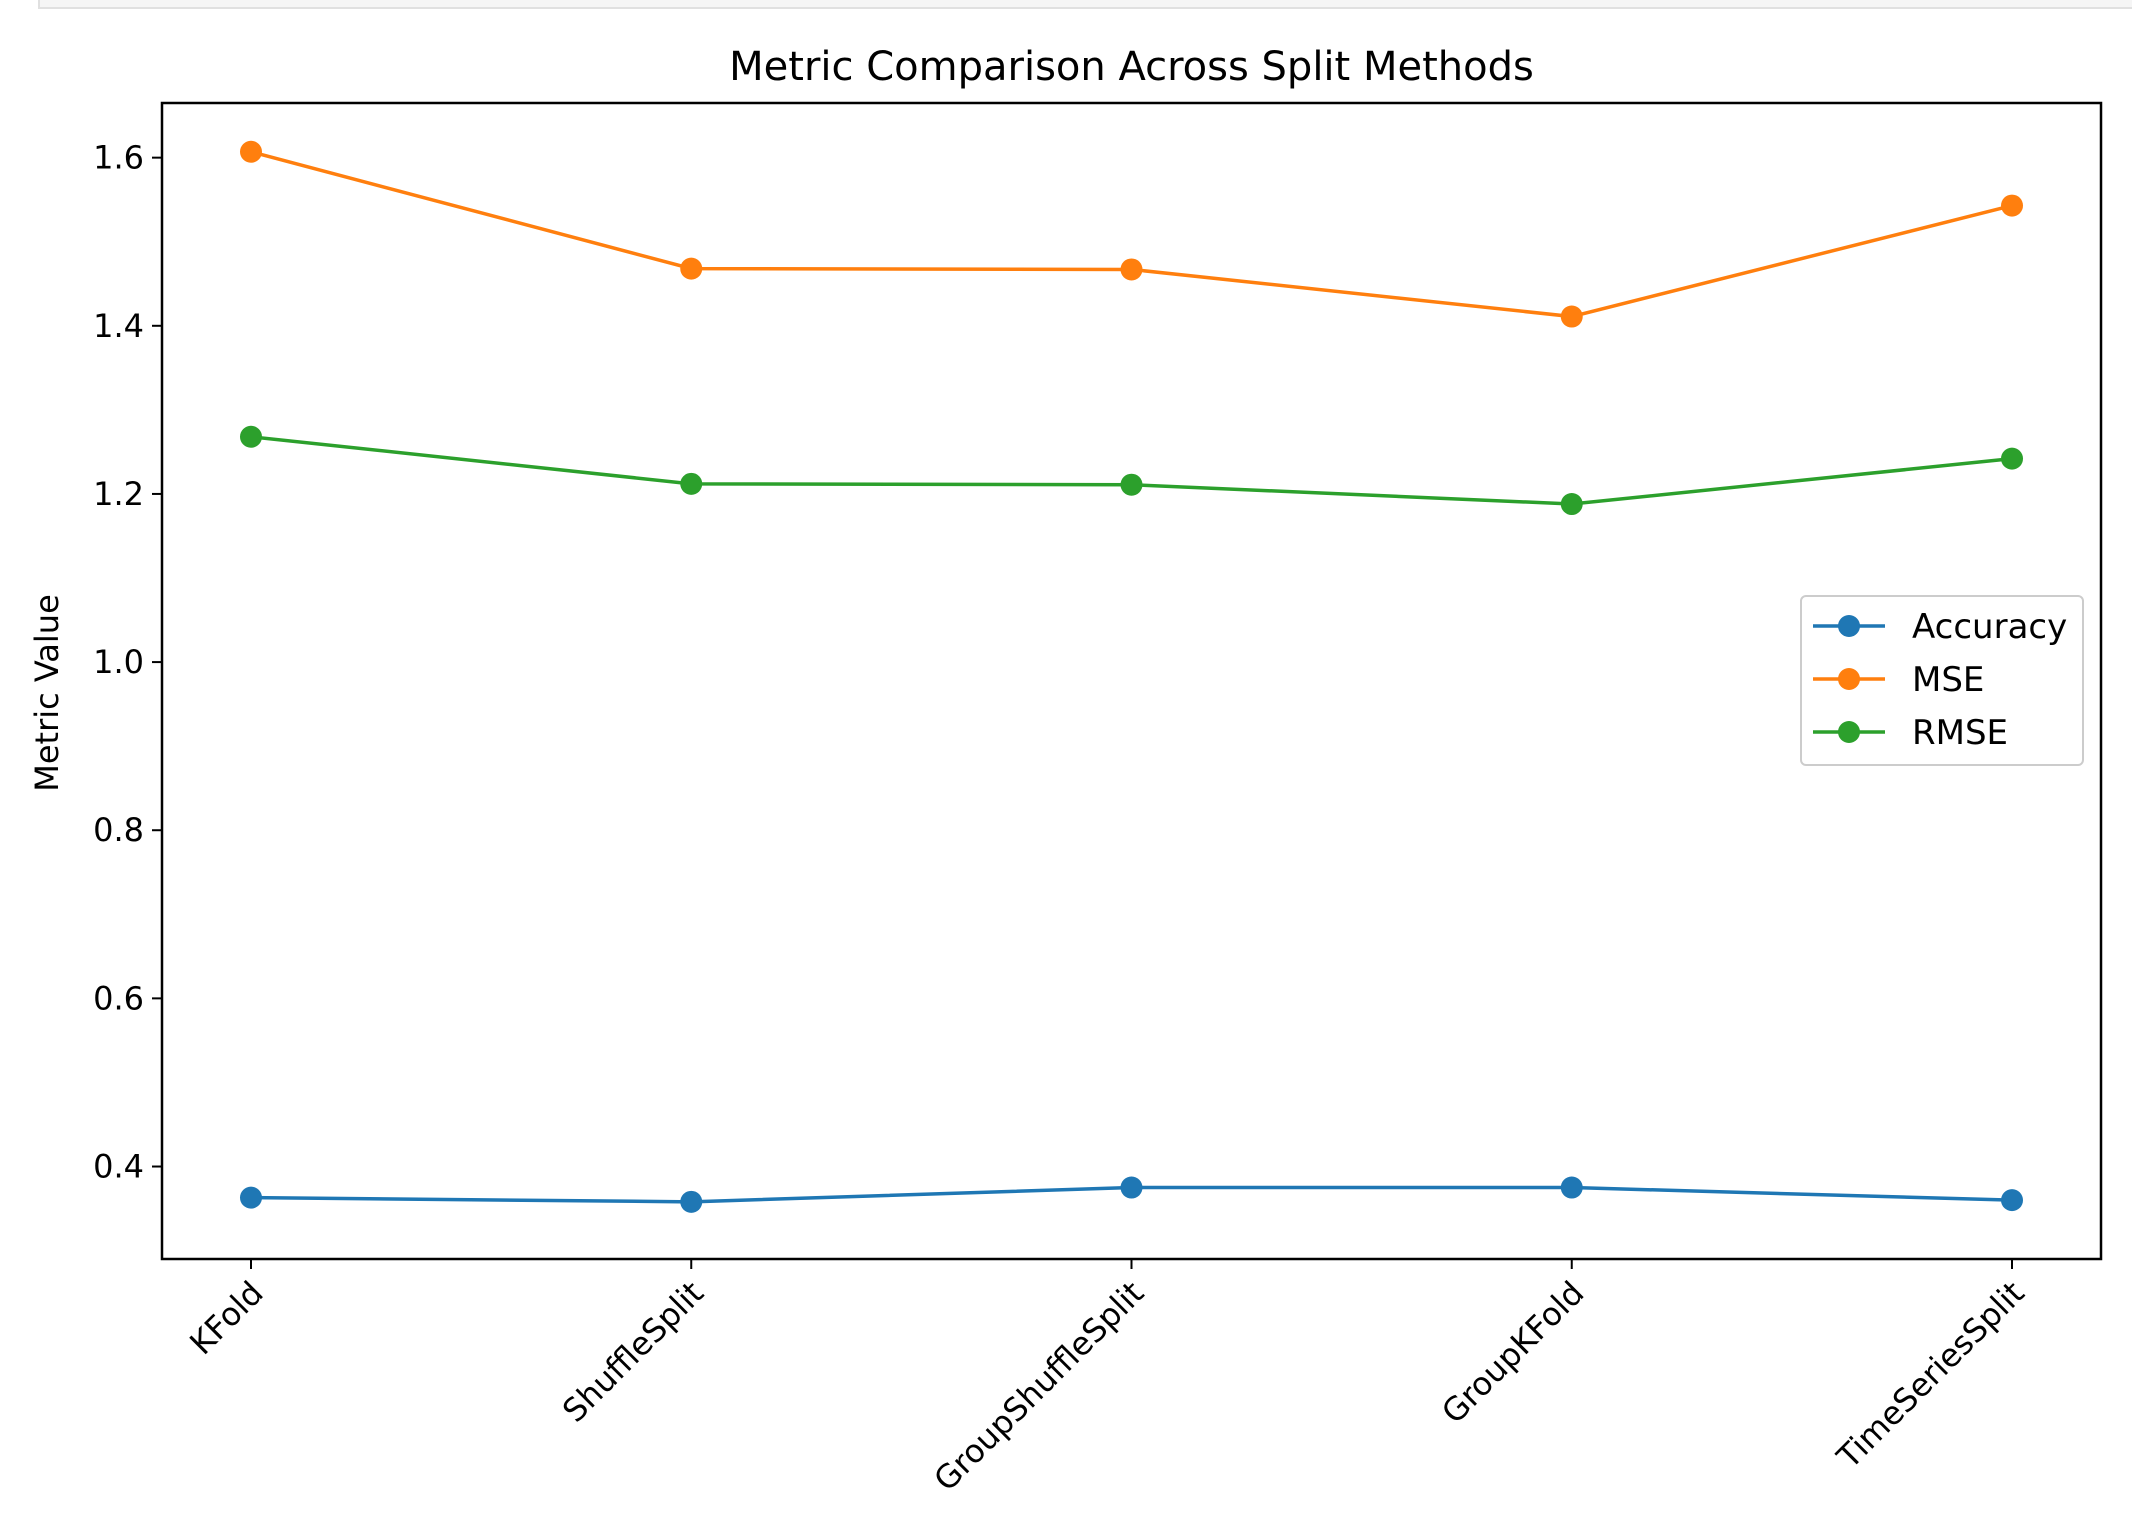 This screenshot has height=1524, width=2132. What do you see at coordinates (1085, 4) in the screenshot?
I see `output-cell-top-border` at bounding box center [1085, 4].